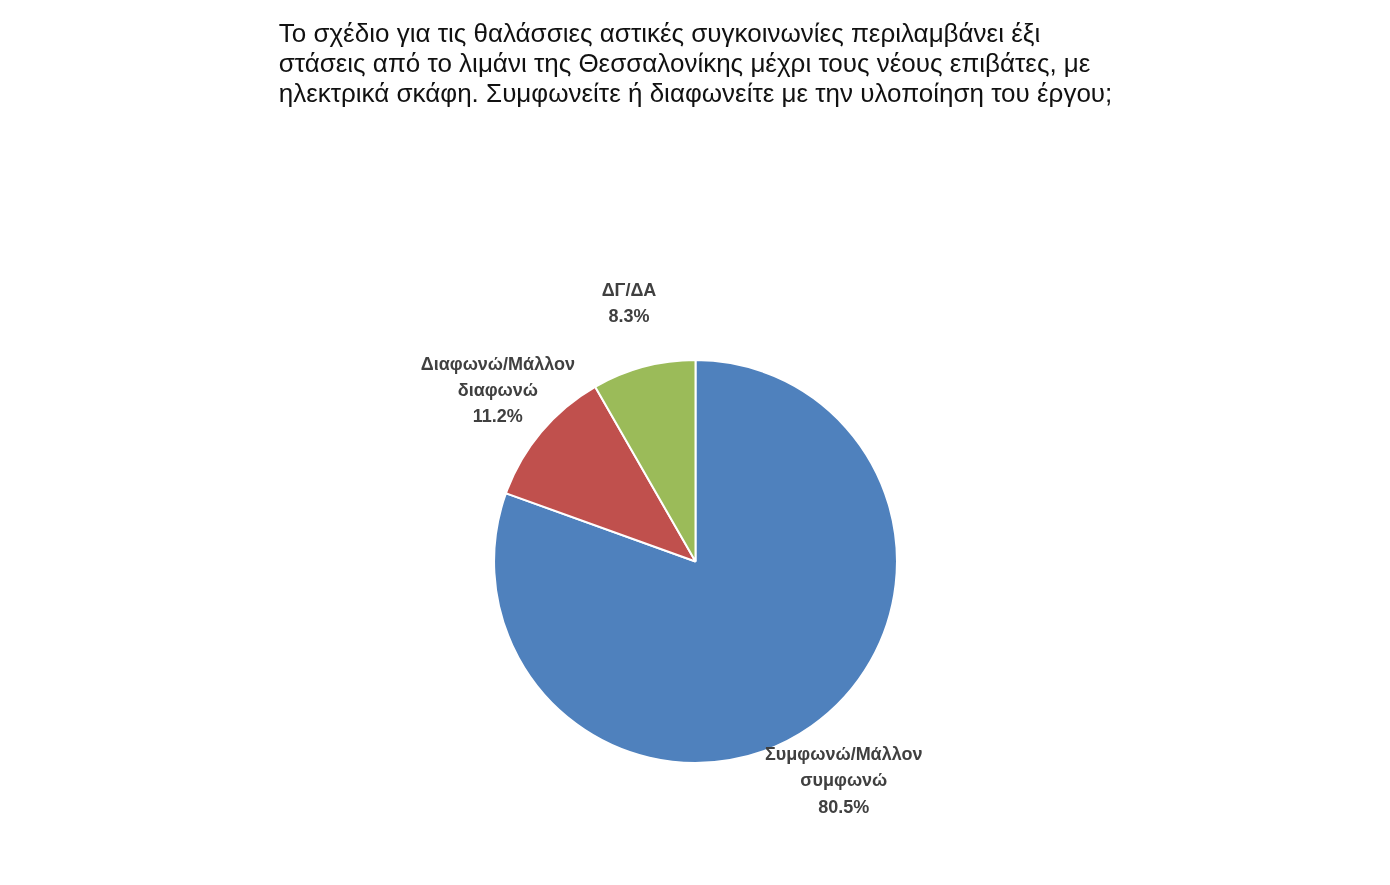 The height and width of the screenshot is (885, 1390). Describe the element at coordinates (497, 376) in the screenshot. I see `slice-label: Διαφωνώ/Μάλλον διαφωνώ` at that location.